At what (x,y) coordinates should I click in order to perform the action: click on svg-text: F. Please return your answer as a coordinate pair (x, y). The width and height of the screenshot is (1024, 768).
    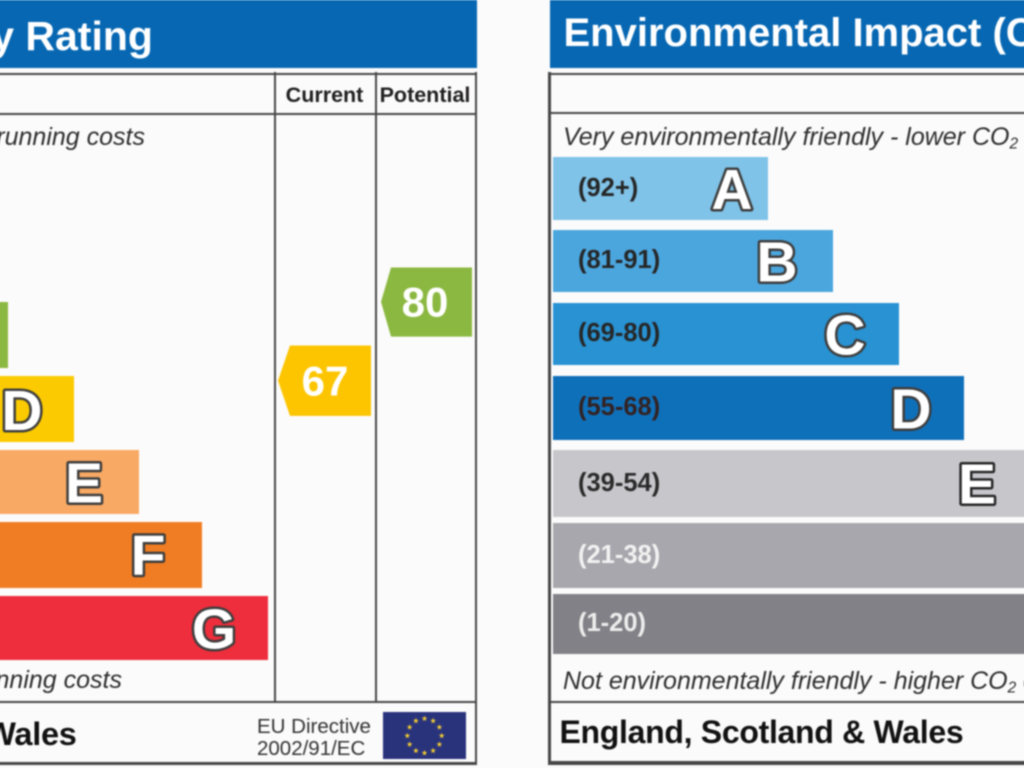
    Looking at the image, I should click on (147, 556).